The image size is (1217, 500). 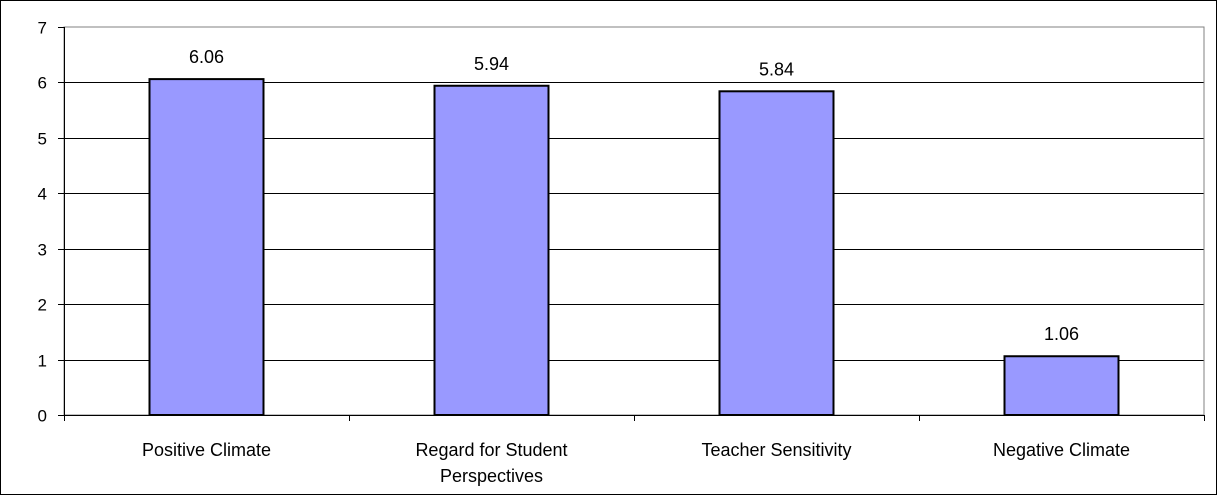 I want to click on x-tick-label: Negative Climate, so click(x=1061, y=450).